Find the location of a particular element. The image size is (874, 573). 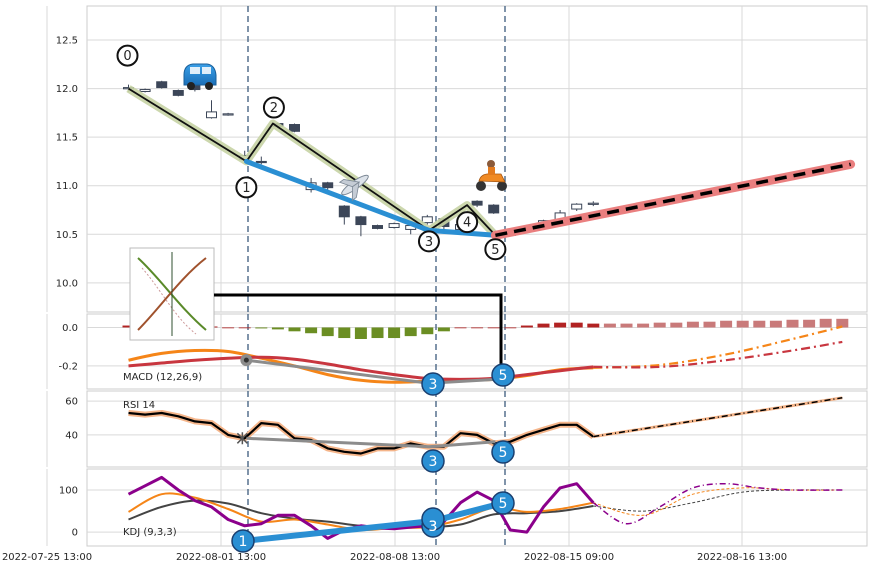

rsi-point-label: 5 is located at coordinates (503, 453).